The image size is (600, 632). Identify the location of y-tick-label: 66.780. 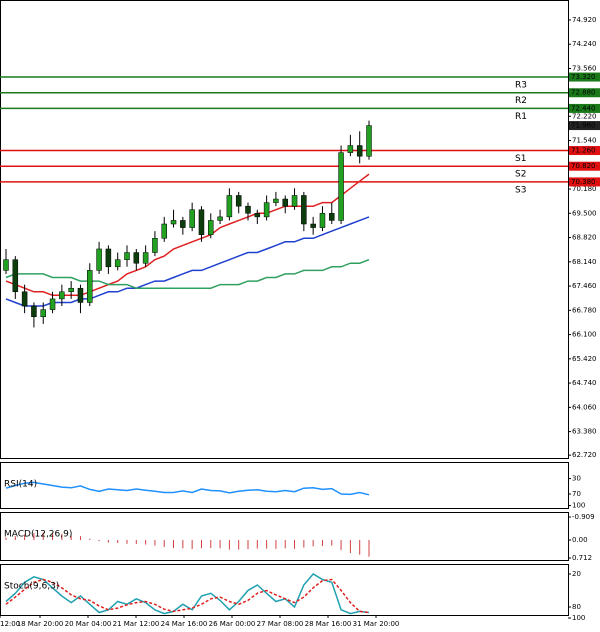
(584, 310).